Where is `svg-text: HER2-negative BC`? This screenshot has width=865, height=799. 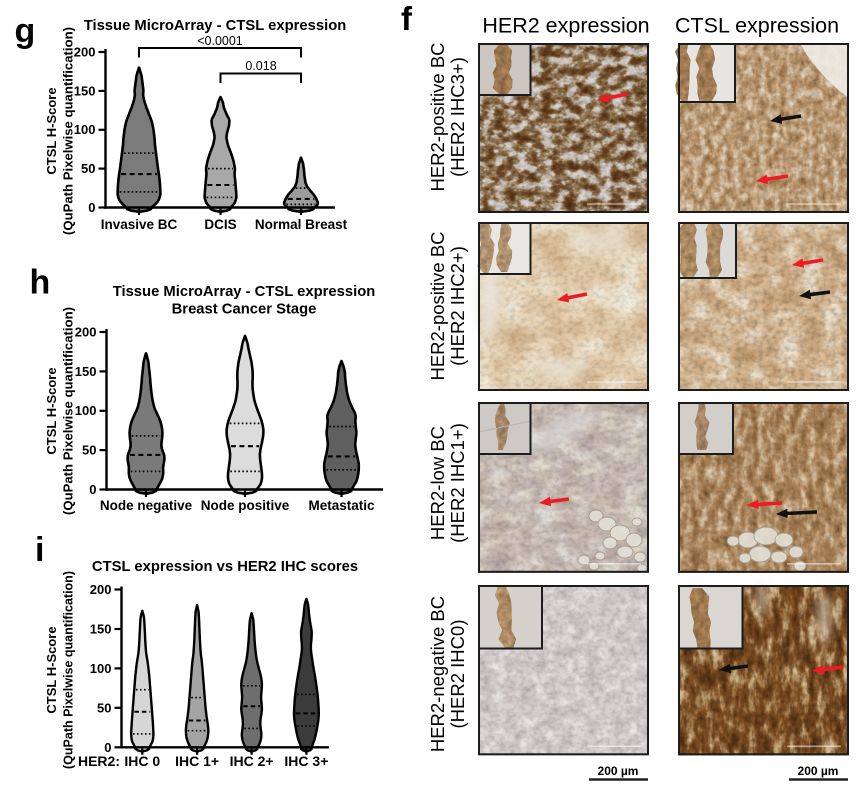 svg-text: HER2-negative BC is located at coordinates (437, 674).